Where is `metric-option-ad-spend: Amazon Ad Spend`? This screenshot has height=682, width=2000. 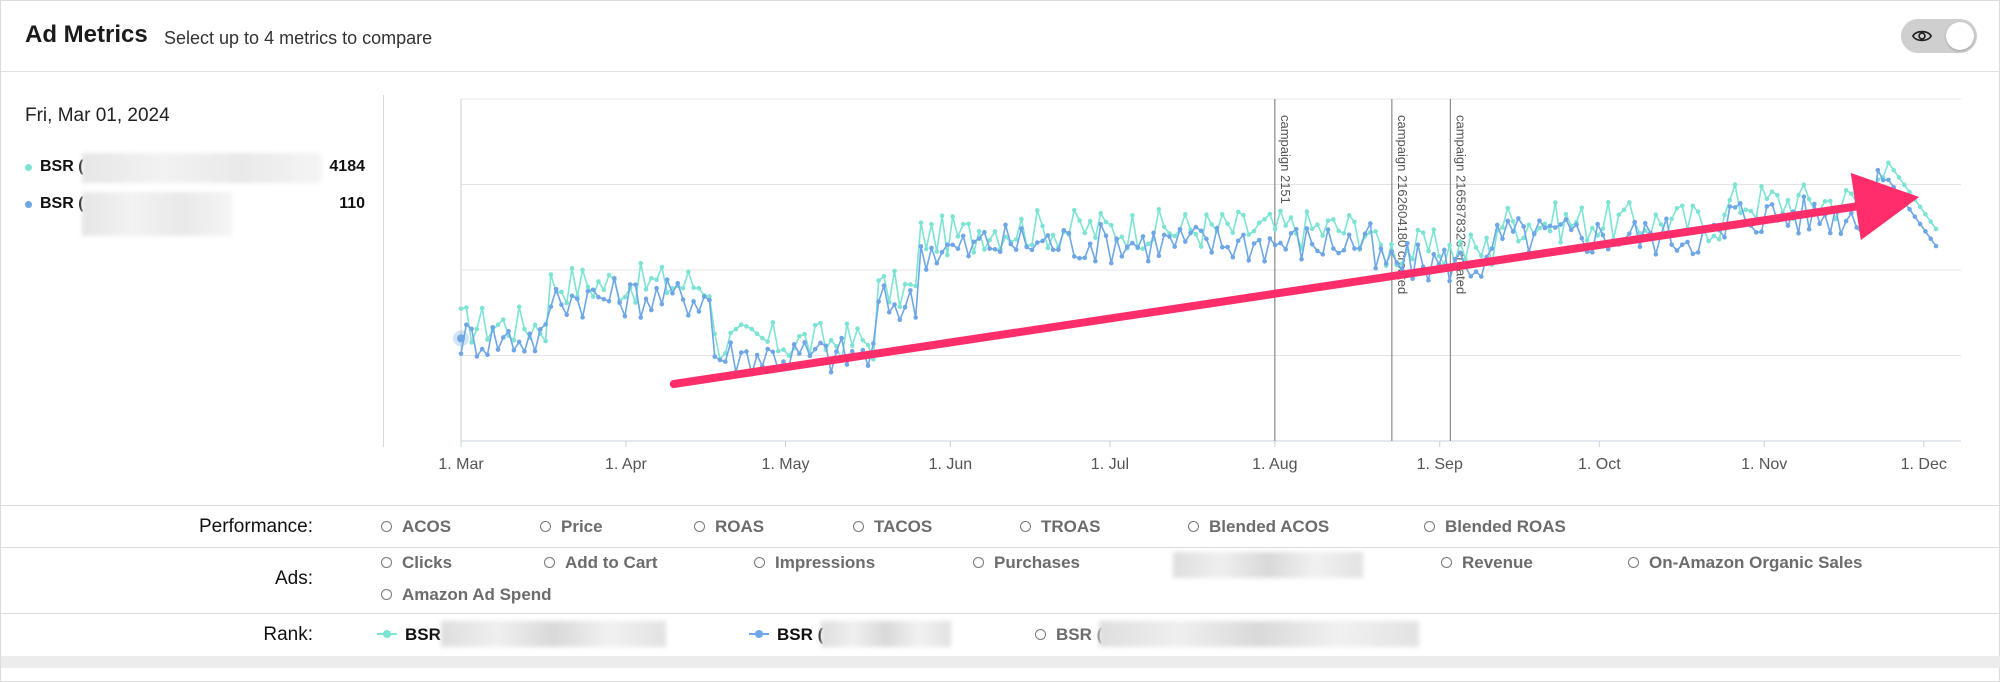
metric-option-ad-spend: Amazon Ad Spend is located at coordinates (466, 595).